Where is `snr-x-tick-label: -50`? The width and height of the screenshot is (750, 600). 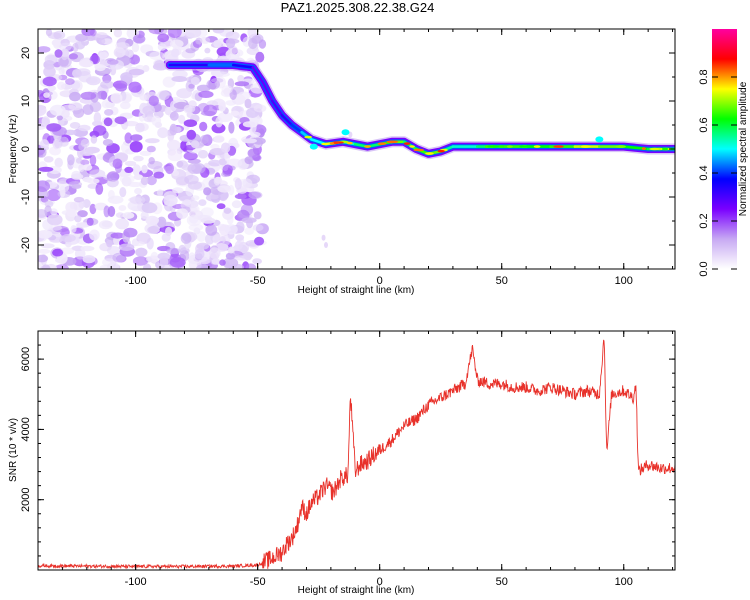 snr-x-tick-label: -50 is located at coordinates (258, 582).